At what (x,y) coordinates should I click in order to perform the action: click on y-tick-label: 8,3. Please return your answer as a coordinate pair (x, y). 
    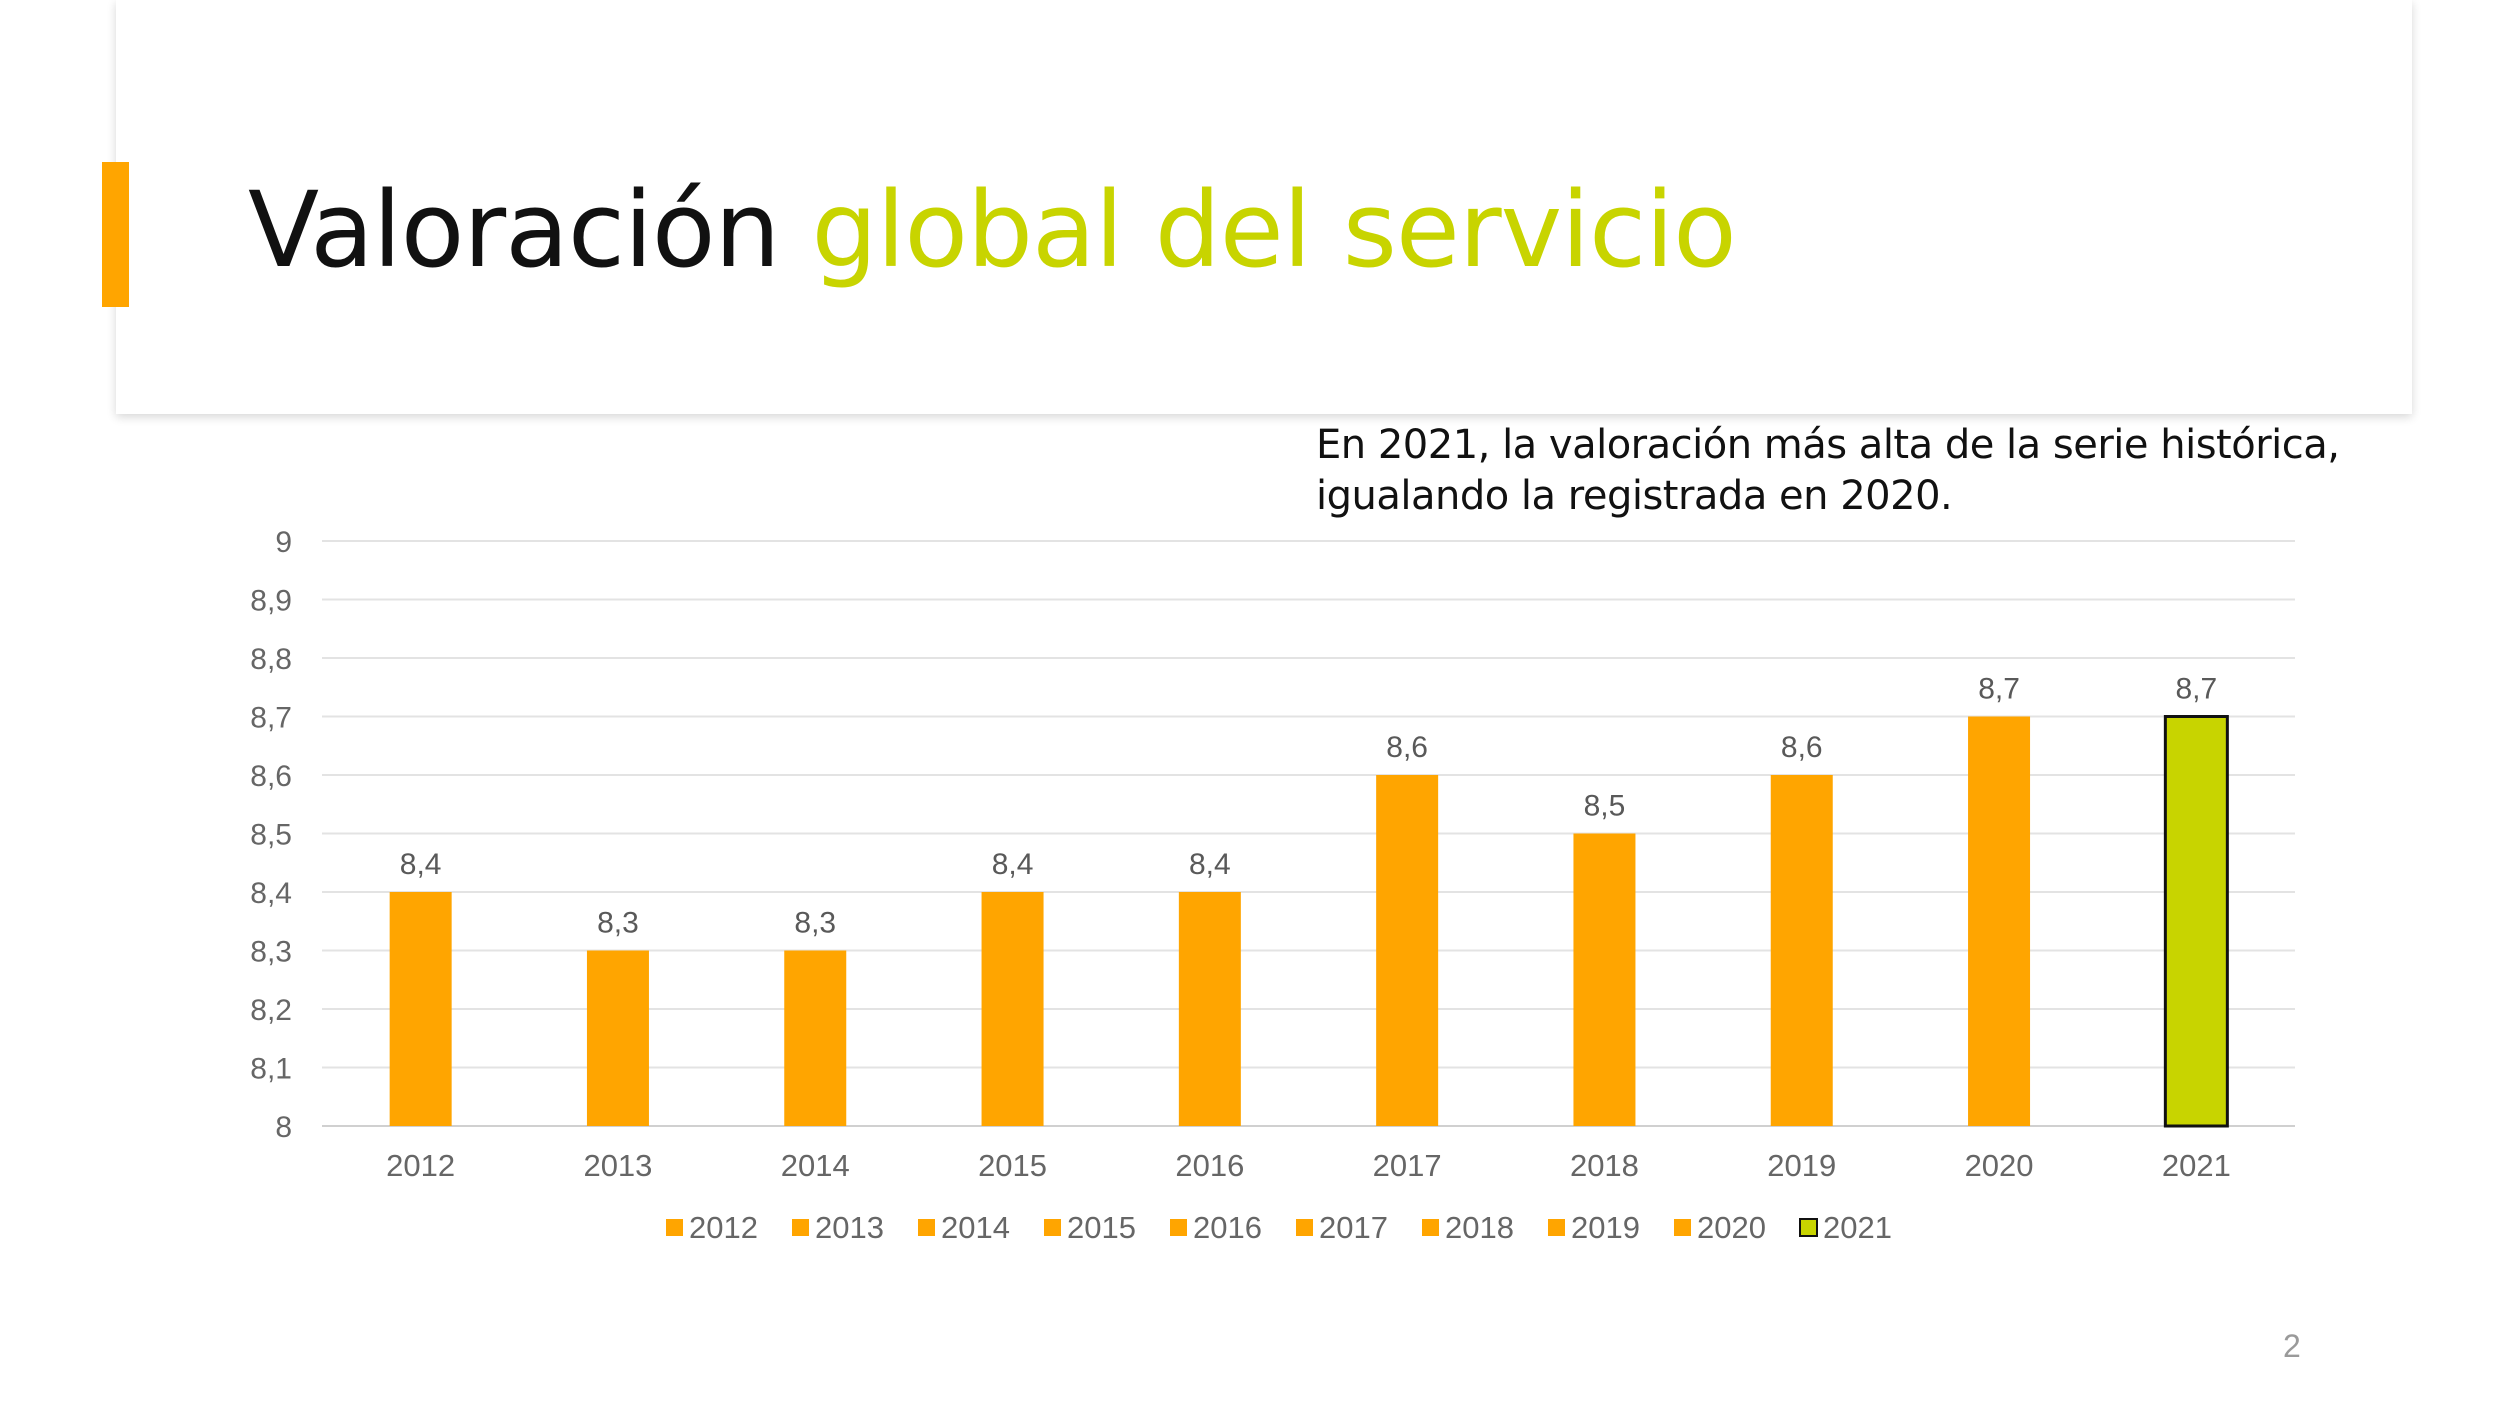
    Looking at the image, I should click on (271, 952).